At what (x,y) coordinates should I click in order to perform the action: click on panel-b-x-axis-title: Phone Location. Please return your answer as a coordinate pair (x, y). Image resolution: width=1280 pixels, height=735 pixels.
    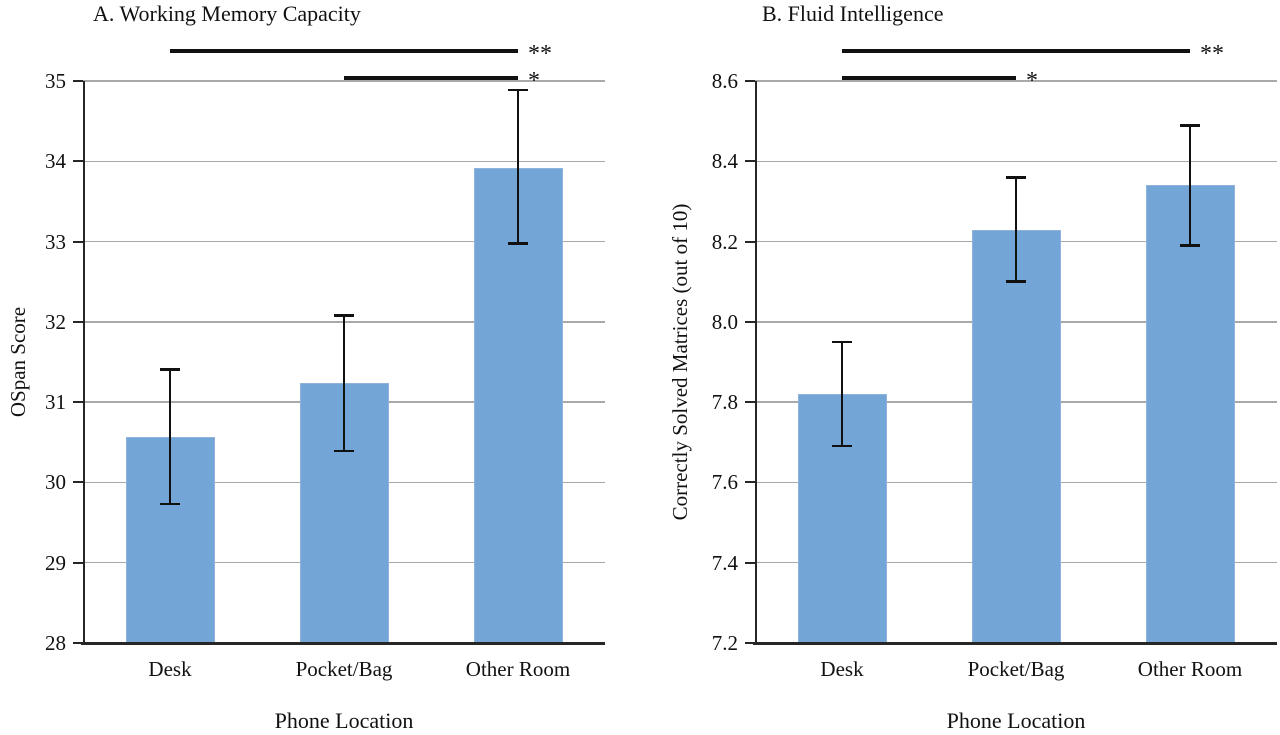
    Looking at the image, I should click on (1016, 720).